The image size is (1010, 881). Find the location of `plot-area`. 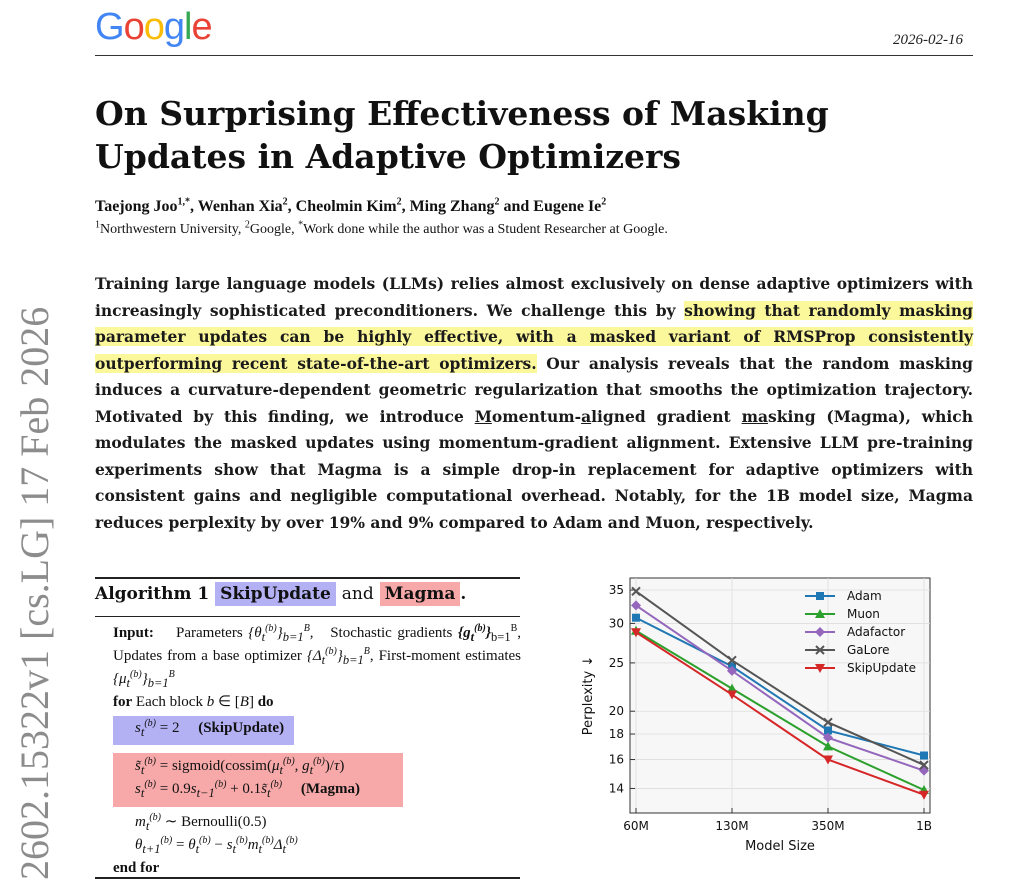

plot-area is located at coordinates (780, 695).